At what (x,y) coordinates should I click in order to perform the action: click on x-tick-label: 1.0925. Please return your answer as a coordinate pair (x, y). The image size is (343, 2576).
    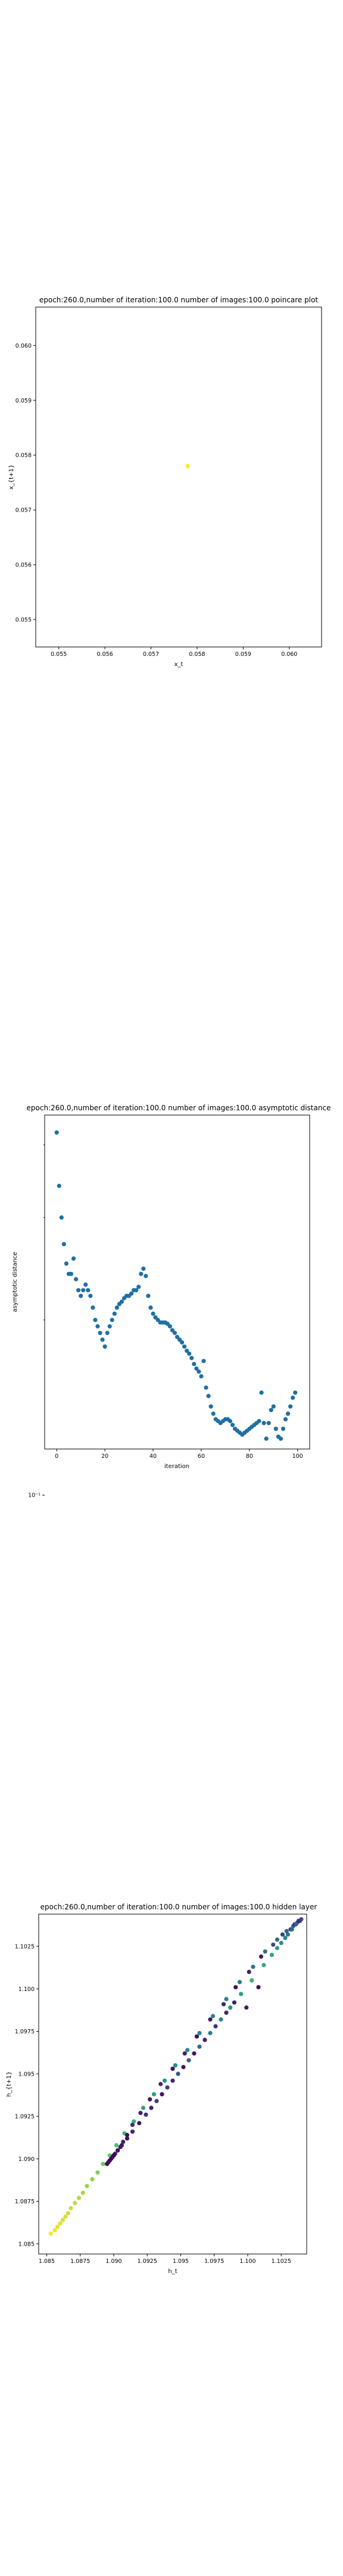
    Looking at the image, I should click on (148, 2261).